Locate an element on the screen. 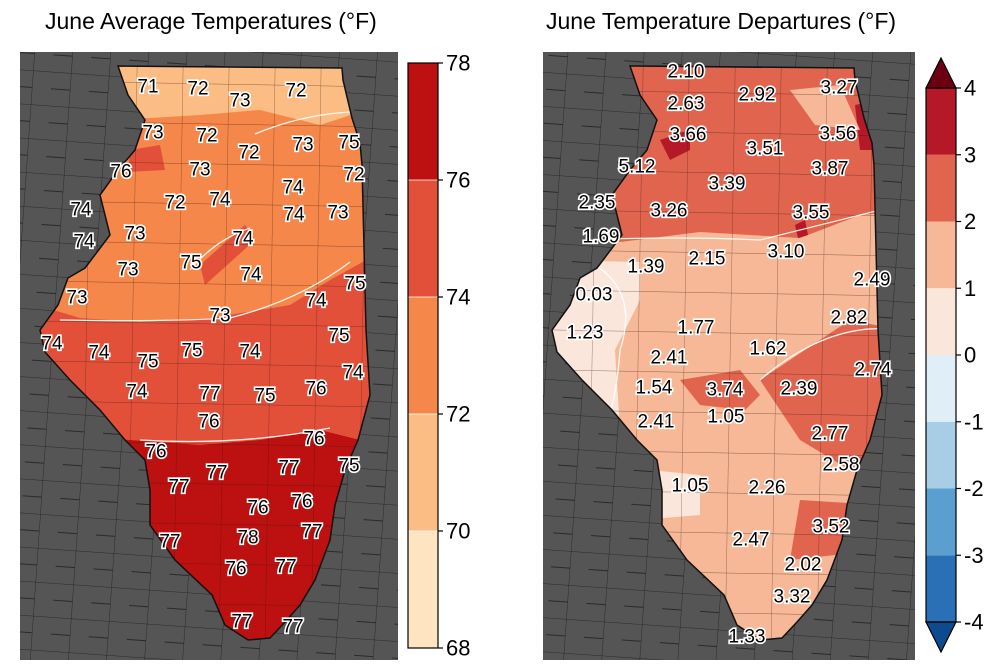 The image size is (1004, 665). departure-station-value: 3.87 is located at coordinates (830, 169).